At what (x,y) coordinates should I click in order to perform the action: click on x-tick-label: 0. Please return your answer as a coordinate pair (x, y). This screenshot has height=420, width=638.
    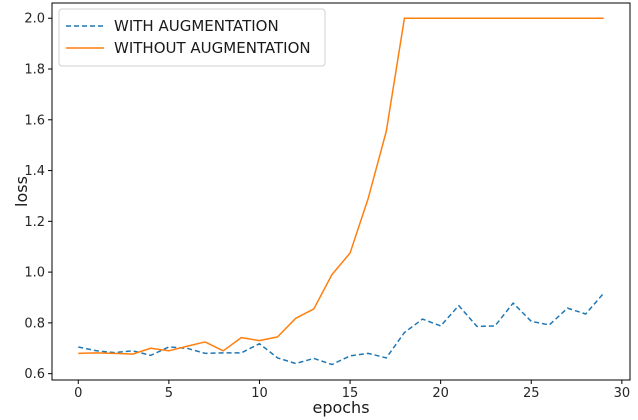
    Looking at the image, I should click on (78, 393).